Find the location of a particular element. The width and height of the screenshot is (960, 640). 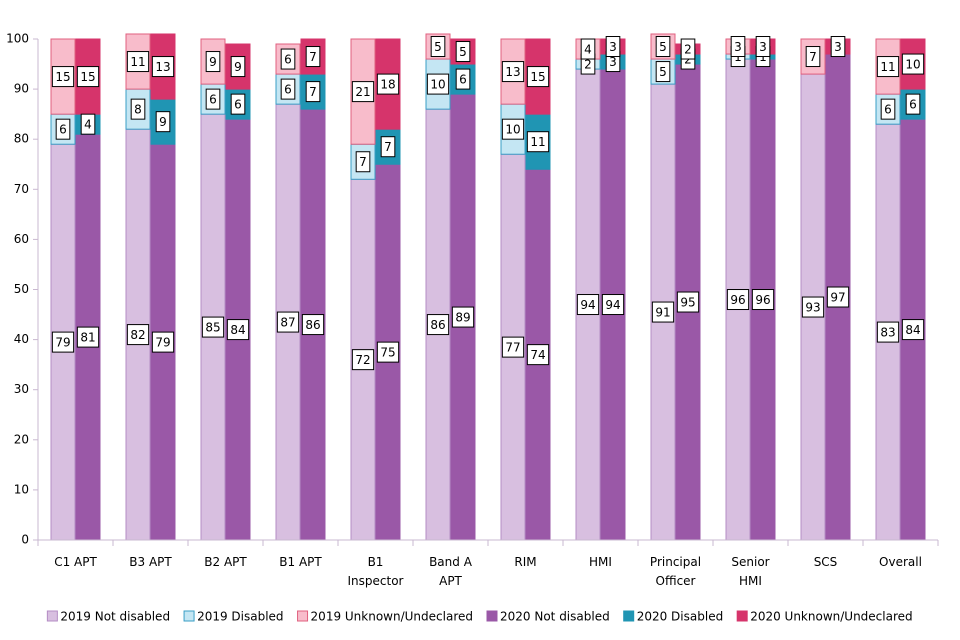

data-label: 81 is located at coordinates (87, 338).